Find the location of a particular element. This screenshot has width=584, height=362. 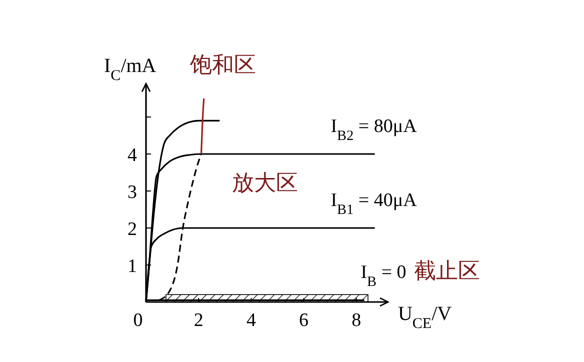

x-tick-label: 0 is located at coordinates (138, 320).